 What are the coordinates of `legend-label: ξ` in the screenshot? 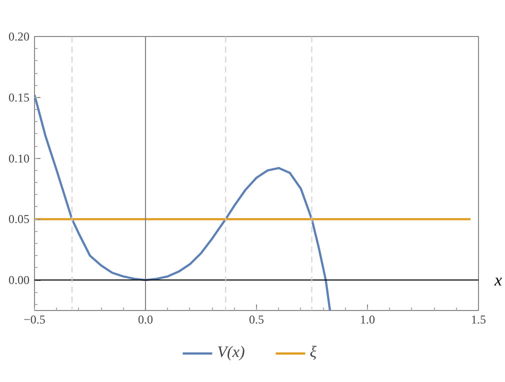 It's located at (314, 353).